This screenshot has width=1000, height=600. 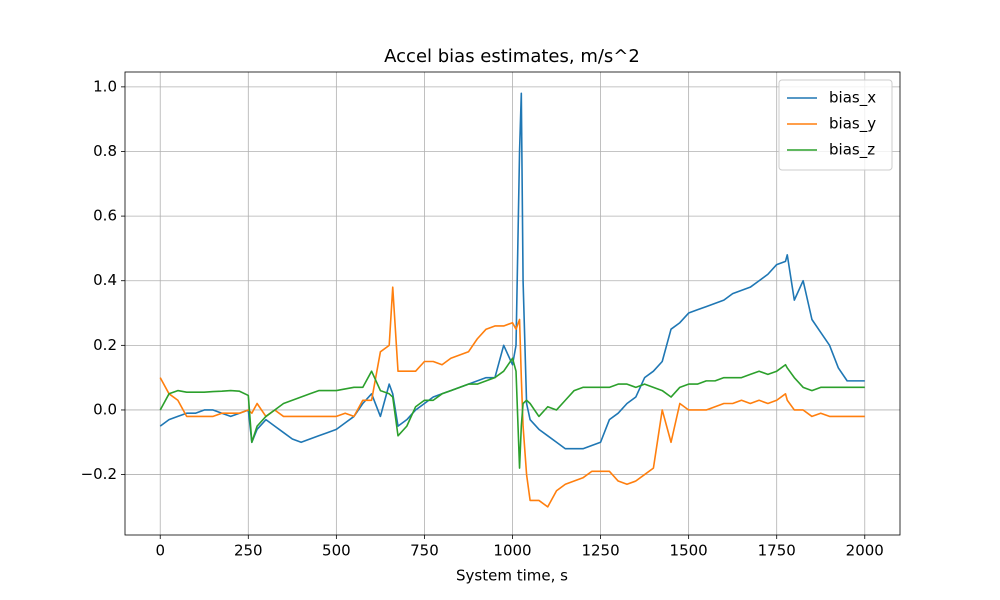 I want to click on y-tick-label: 1.0, so click(x=105, y=86).